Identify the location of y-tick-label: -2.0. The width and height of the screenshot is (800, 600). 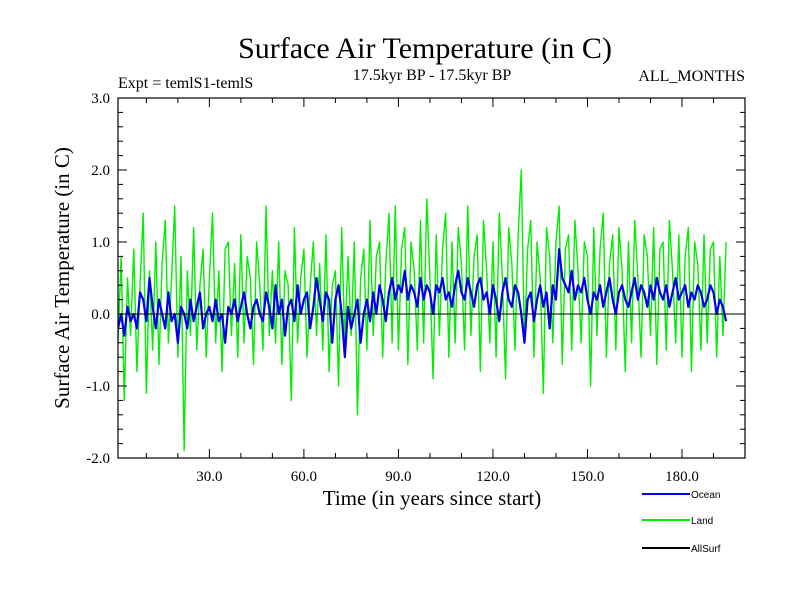
(98, 459).